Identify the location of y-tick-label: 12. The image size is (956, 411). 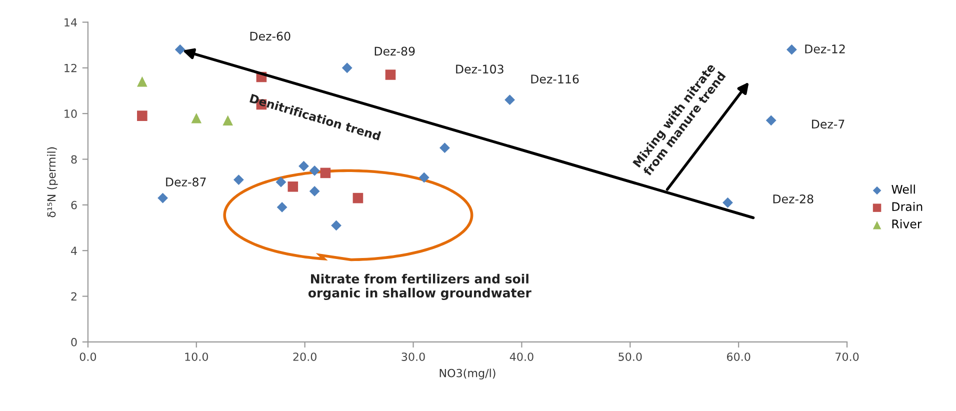
(70, 68).